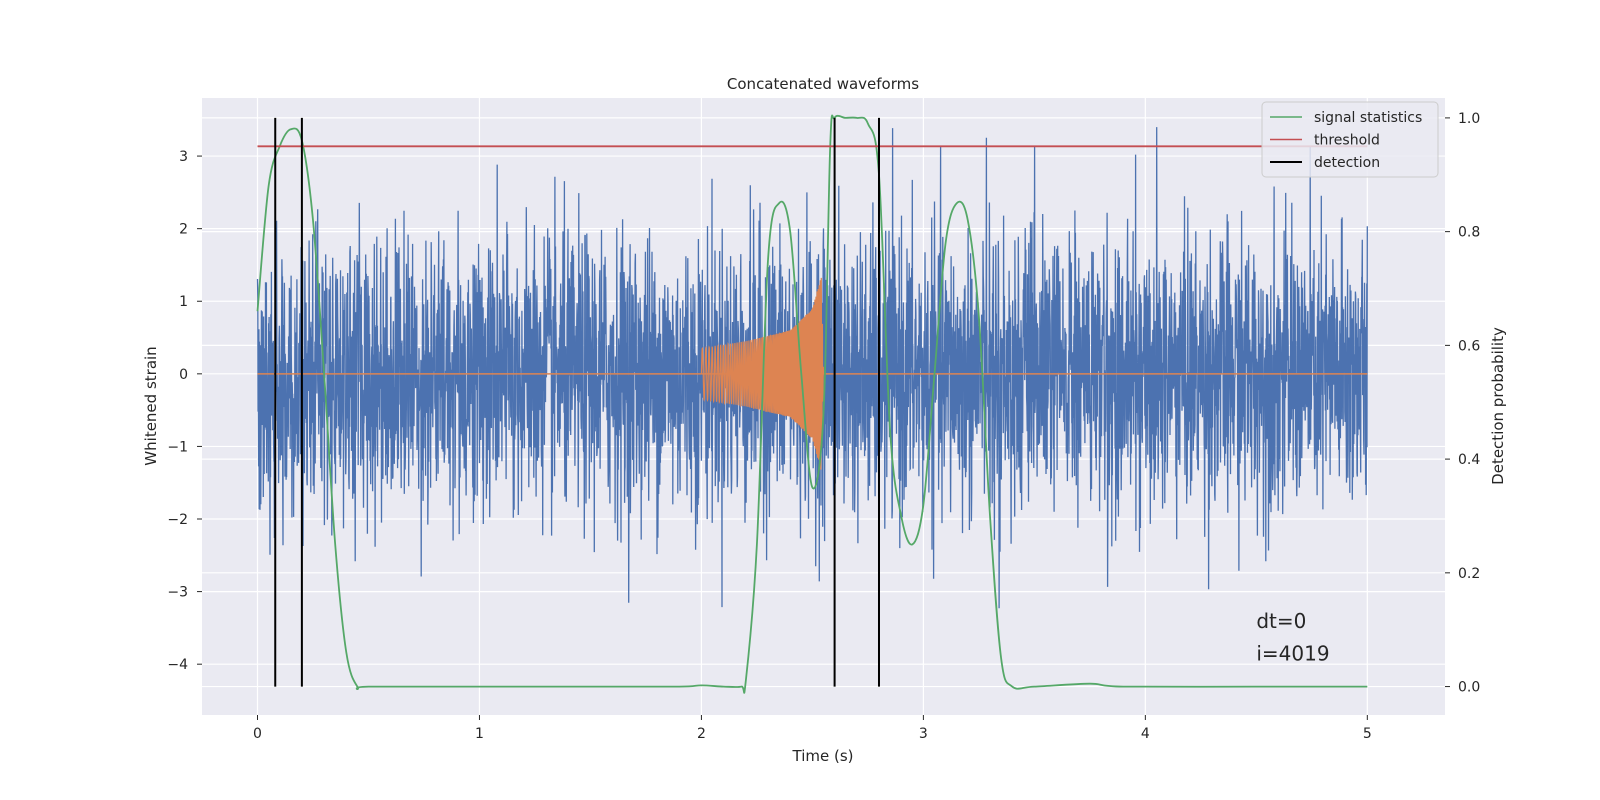 This screenshot has width=1600, height=800. Describe the element at coordinates (1367, 734) in the screenshot. I see `x-tick-label: 5` at that location.